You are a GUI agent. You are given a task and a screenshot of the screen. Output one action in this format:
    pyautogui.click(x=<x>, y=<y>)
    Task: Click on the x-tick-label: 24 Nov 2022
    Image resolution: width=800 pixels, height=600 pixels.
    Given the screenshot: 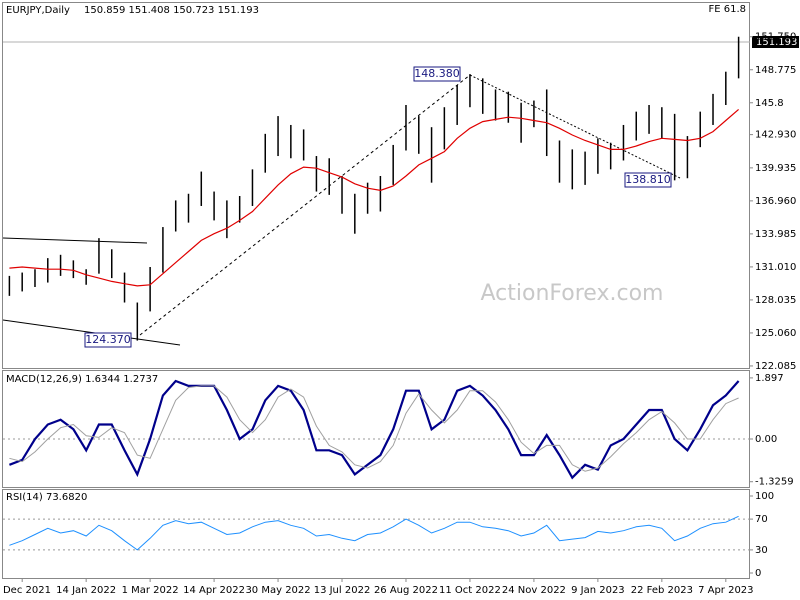 What is the action you would take?
    pyautogui.click(x=534, y=590)
    